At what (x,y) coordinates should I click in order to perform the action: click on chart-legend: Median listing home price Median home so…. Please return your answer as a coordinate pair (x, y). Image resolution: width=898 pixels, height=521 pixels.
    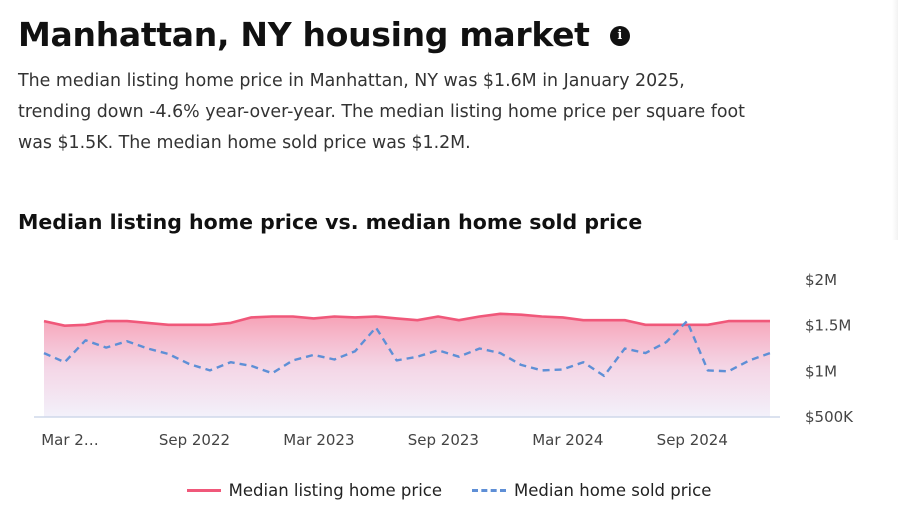
    Looking at the image, I should click on (449, 490).